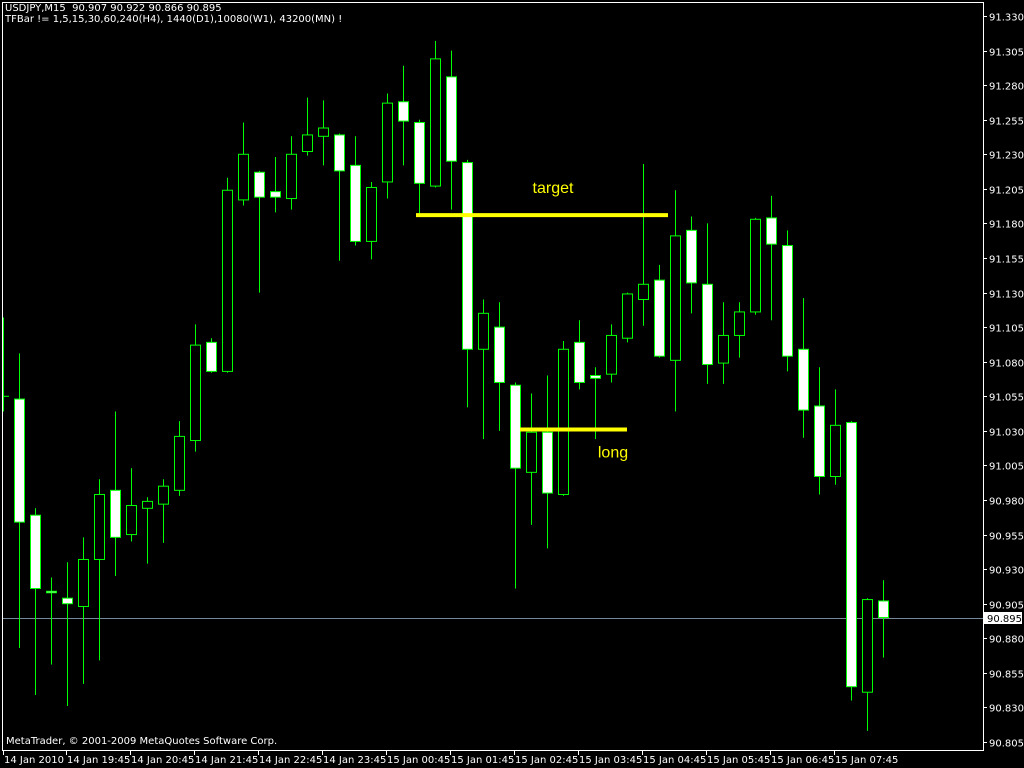 This screenshot has width=1024, height=768. I want to click on time-tick-label: 15 Jan 04:45, so click(674, 760).